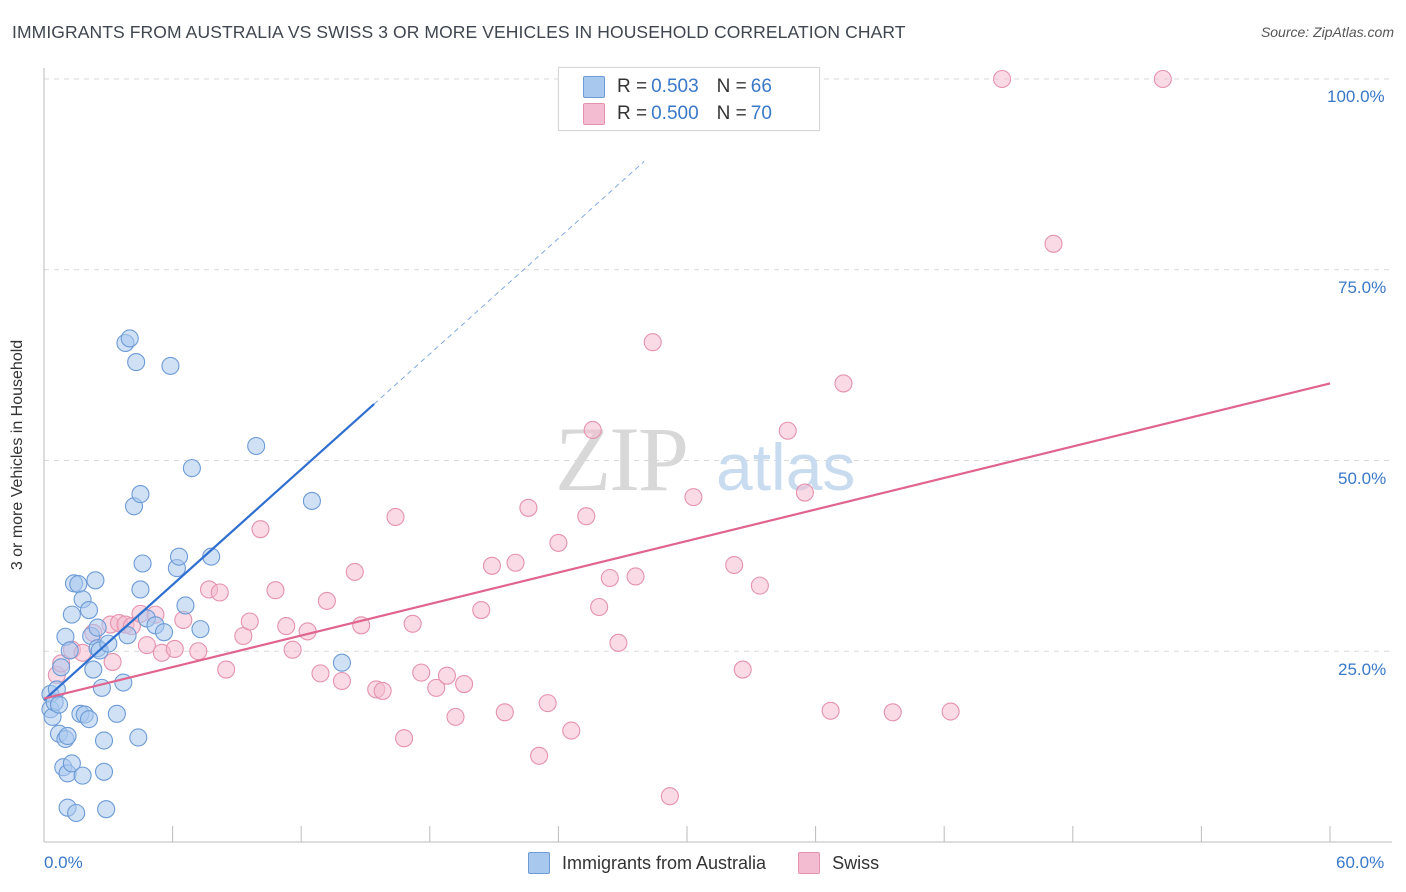  I want to click on legend-n-value: 70, so click(761, 113).